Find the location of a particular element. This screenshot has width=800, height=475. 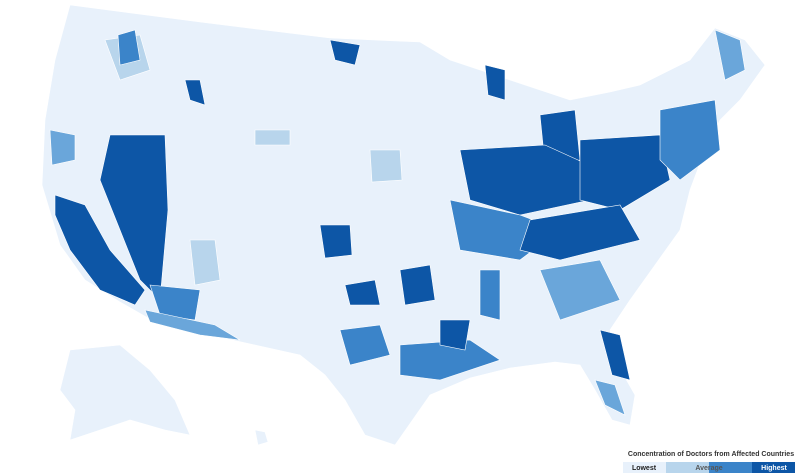

region-wi is located at coordinates (495, 82).